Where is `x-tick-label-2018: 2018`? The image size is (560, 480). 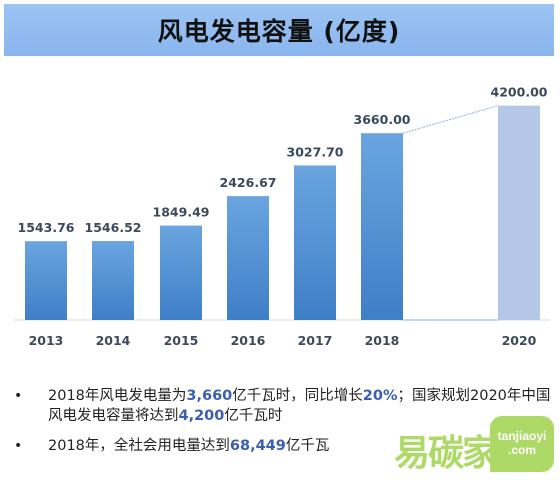
x-tick-label-2018: 2018 is located at coordinates (382, 340).